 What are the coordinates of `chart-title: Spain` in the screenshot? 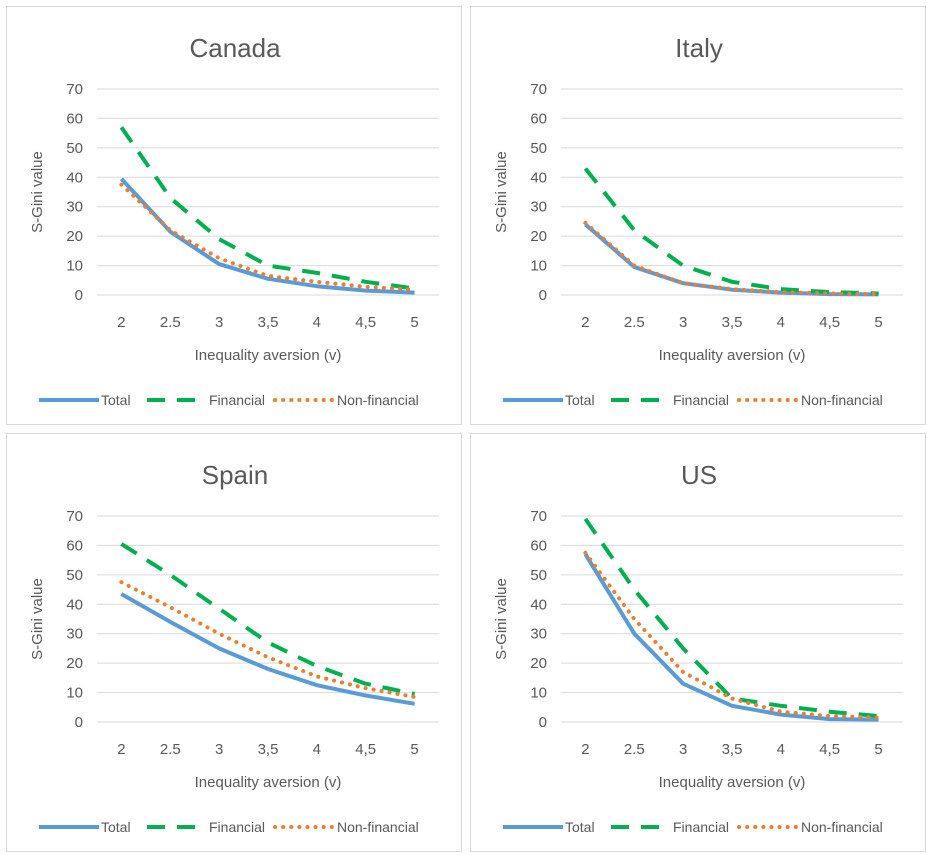 It's located at (235, 475).